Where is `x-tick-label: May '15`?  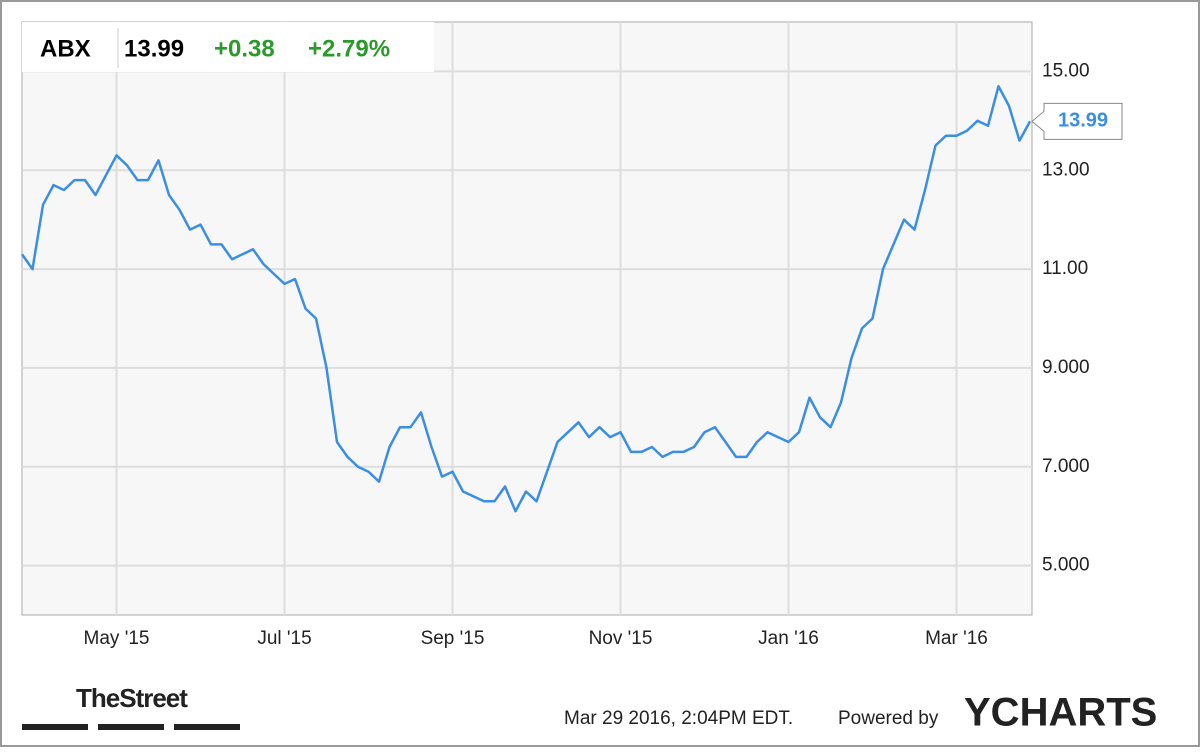 x-tick-label: May '15 is located at coordinates (117, 638).